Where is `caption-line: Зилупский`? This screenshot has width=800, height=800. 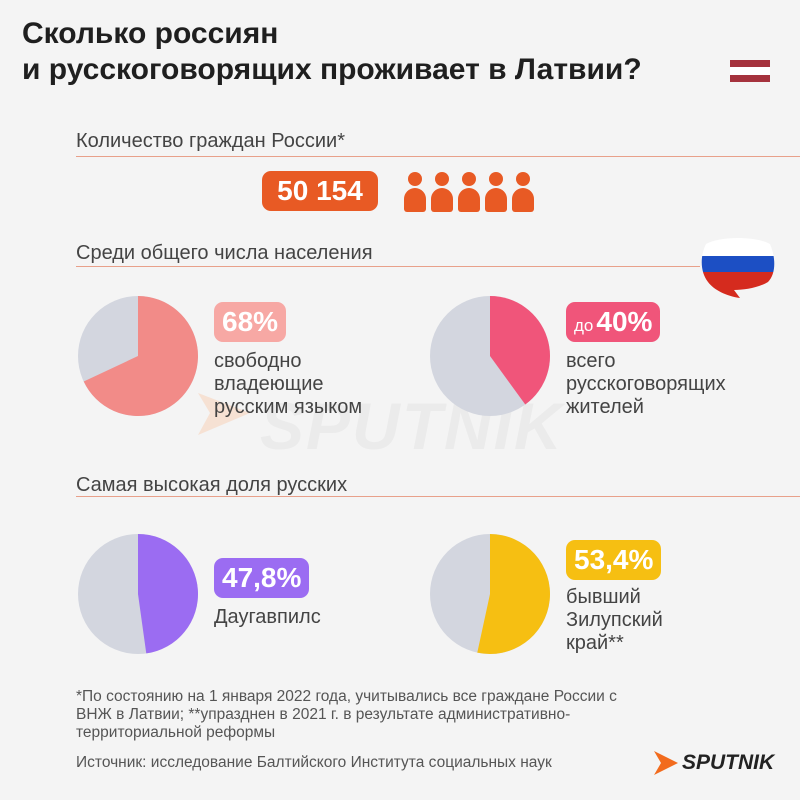 caption-line: Зилупский is located at coordinates (614, 620).